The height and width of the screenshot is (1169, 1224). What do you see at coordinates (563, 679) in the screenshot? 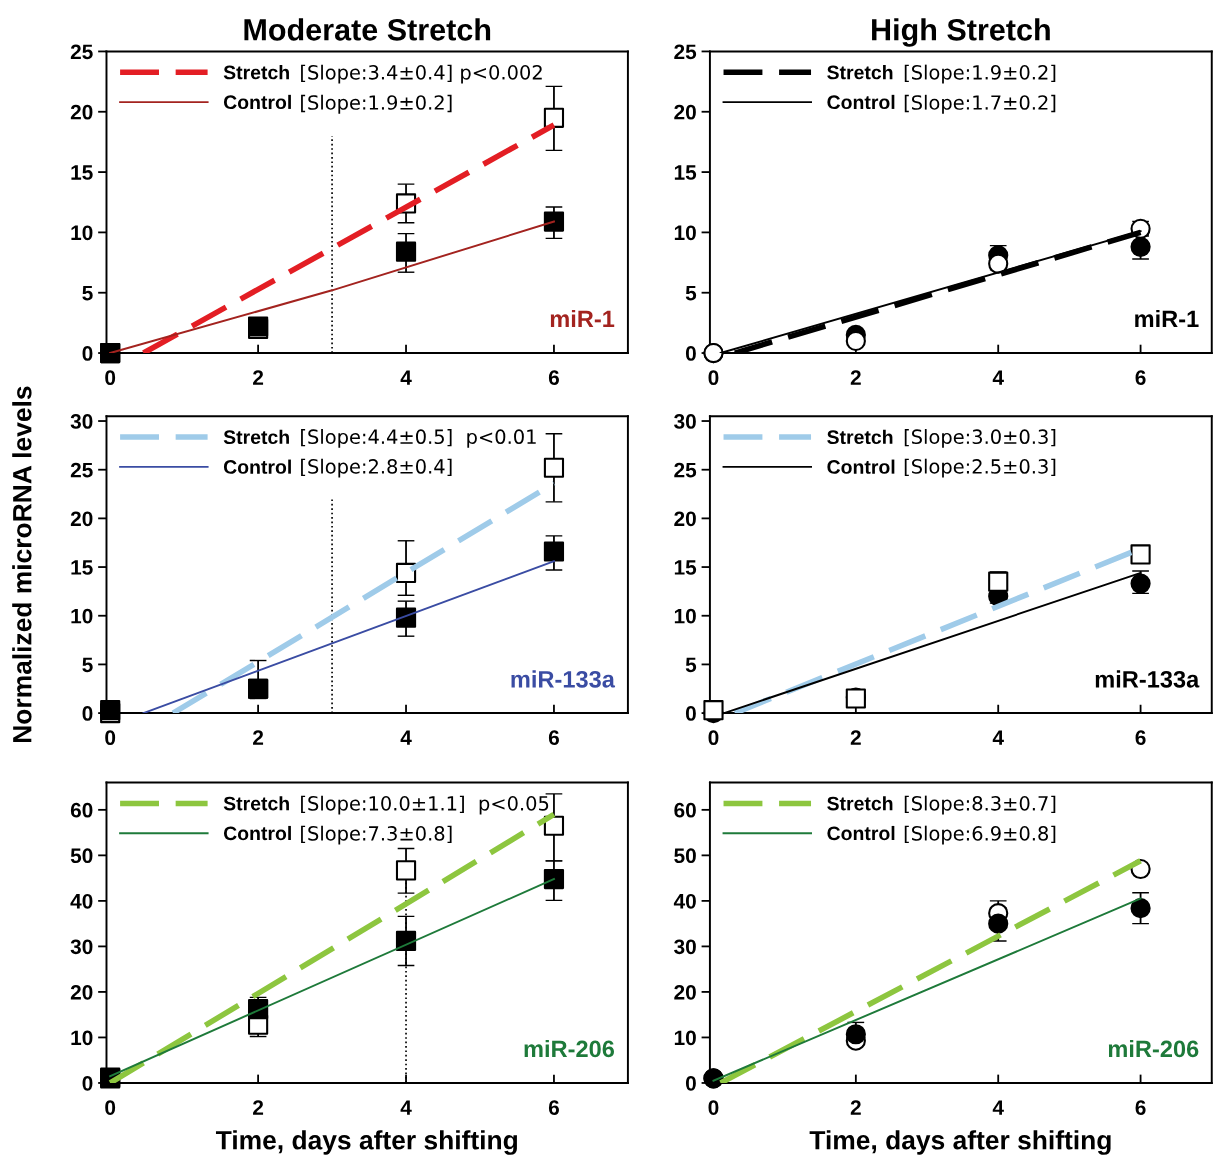
I see `annotation: miR-133a` at bounding box center [563, 679].